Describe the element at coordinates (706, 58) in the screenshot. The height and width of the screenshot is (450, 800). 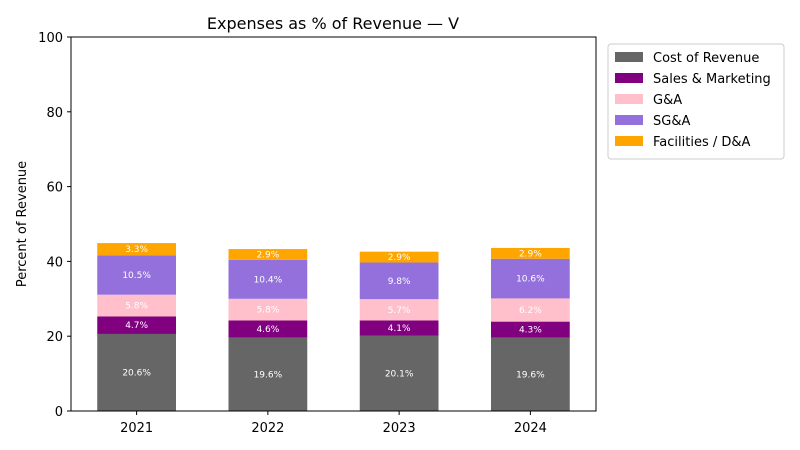
I see `legend-label: Cost of Revenue` at that location.